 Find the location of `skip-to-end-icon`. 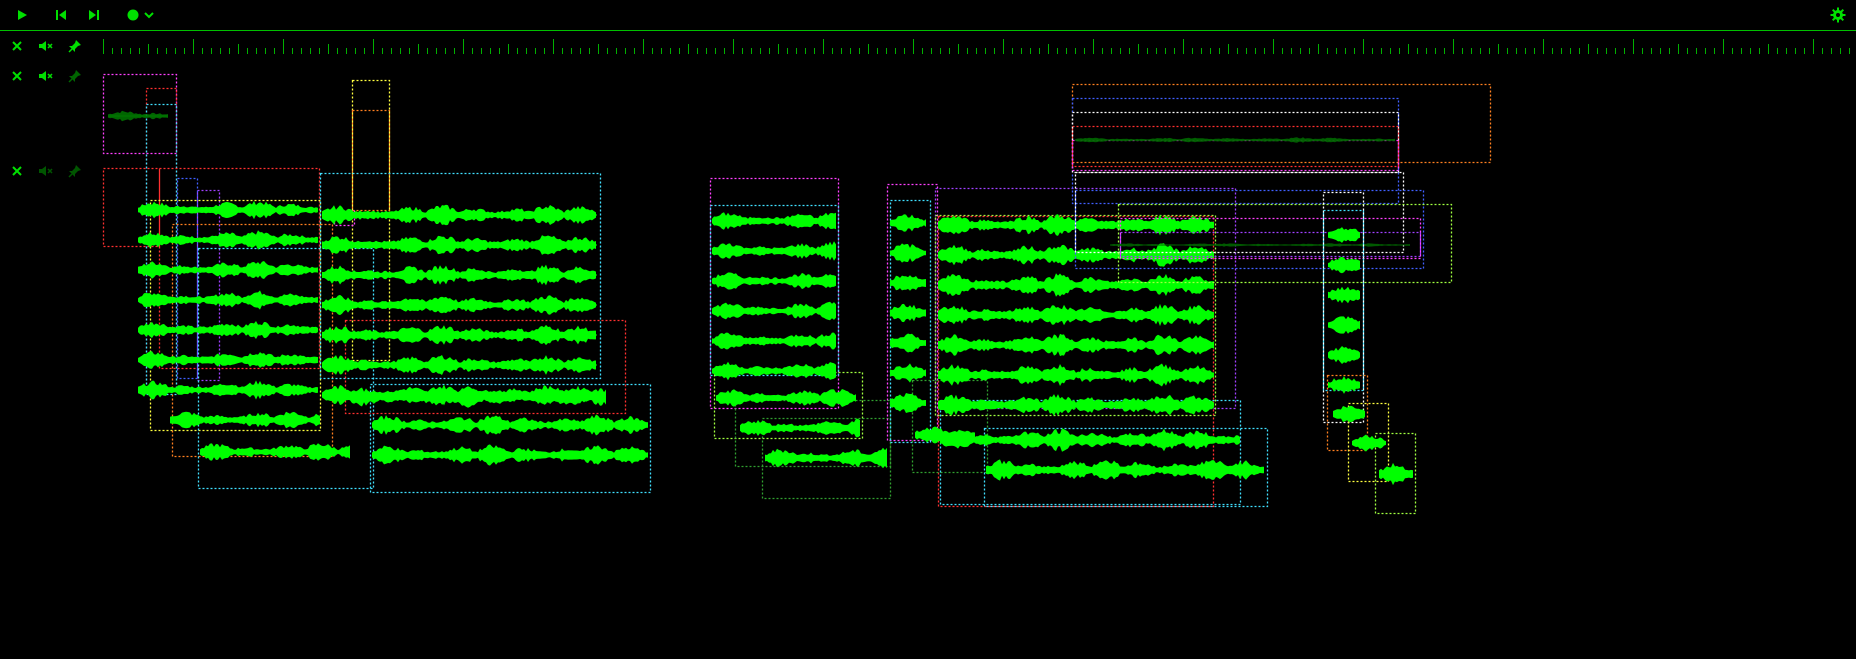

skip-to-end-icon is located at coordinates (94, 15).